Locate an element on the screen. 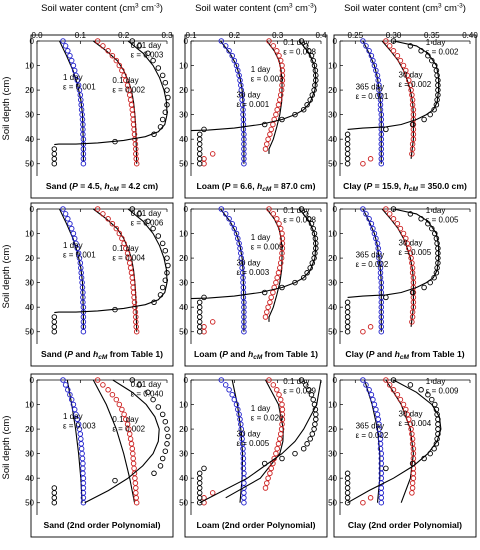  x-tick-label: 0.30 is located at coordinates (394, 35).